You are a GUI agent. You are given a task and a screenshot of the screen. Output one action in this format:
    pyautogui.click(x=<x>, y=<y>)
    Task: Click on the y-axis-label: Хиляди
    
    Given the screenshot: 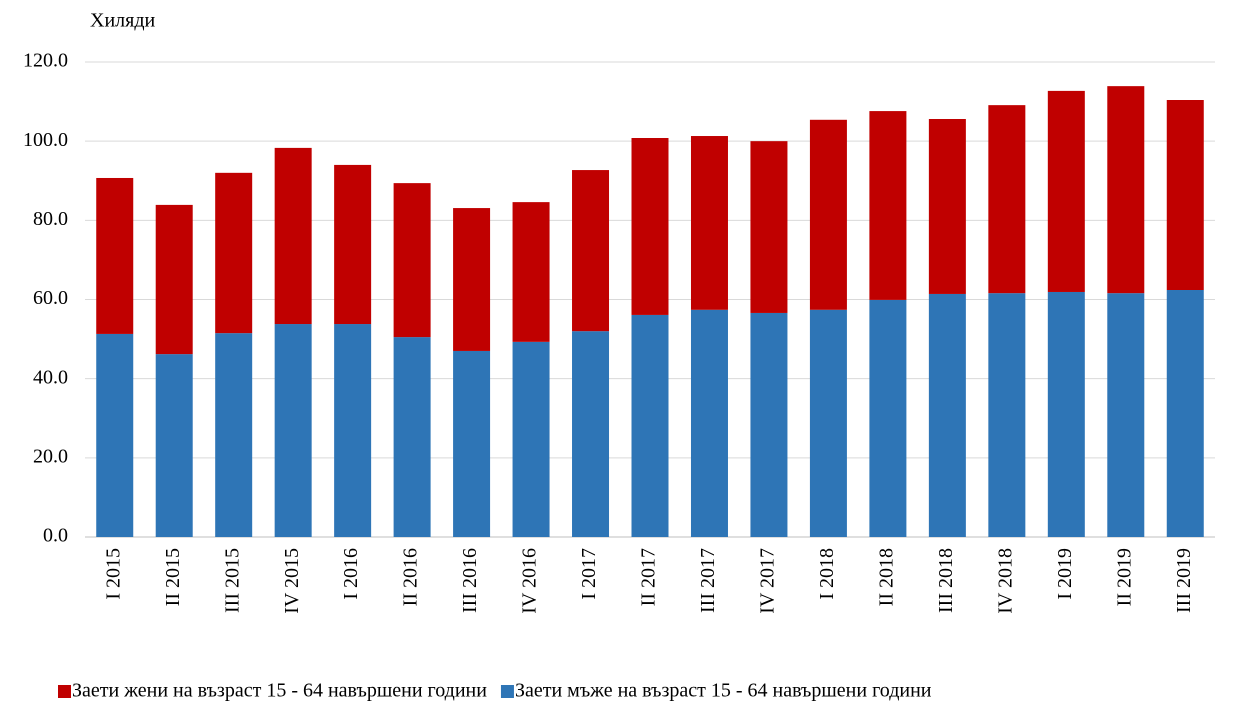 What is the action you would take?
    pyautogui.click(x=123, y=21)
    